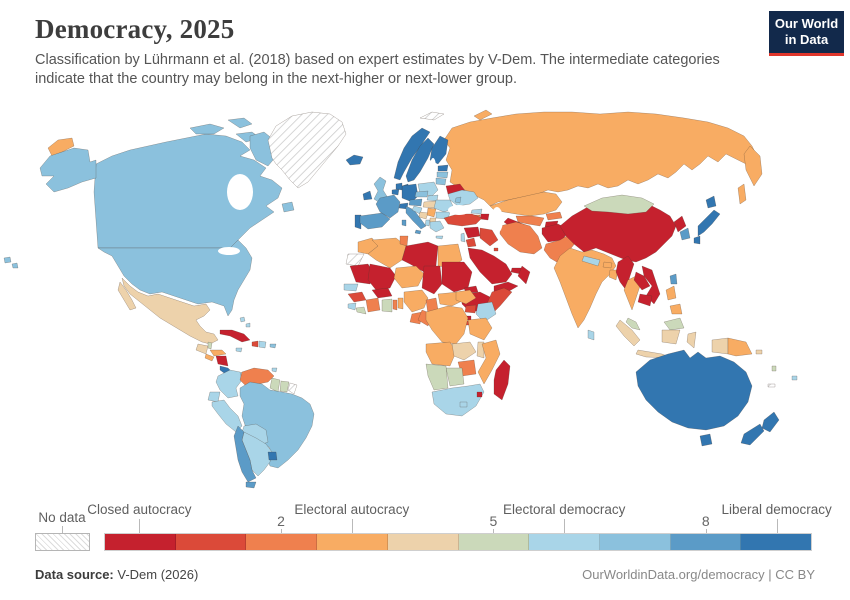 This screenshot has height=600, width=850. I want to click on country-north-korea, so click(680, 224).